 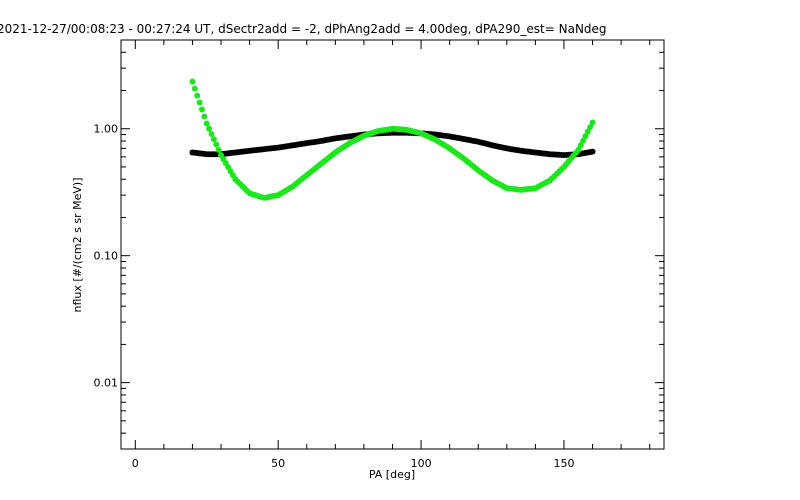 I want to click on x-tick-label: 150, so click(x=563, y=463).